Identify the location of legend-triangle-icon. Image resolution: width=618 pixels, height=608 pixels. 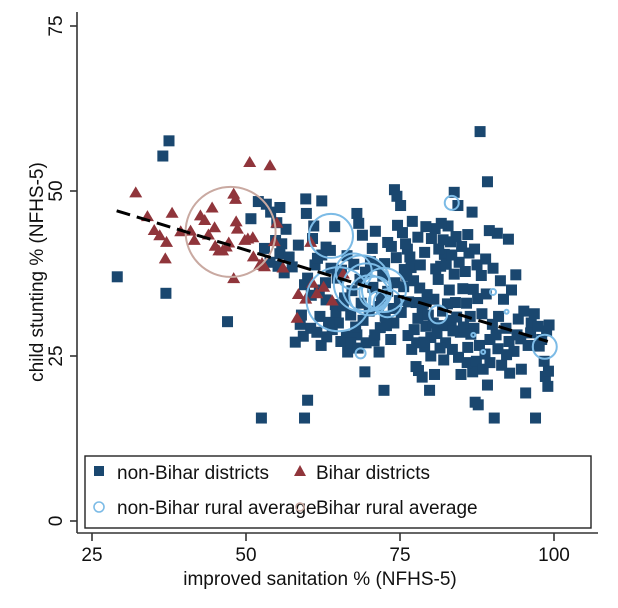
(300, 470).